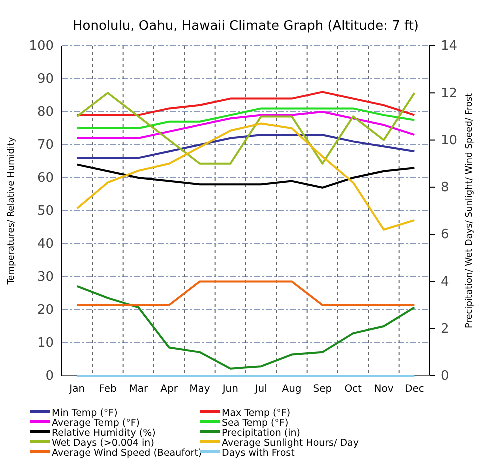 This screenshot has width=479, height=458. Describe the element at coordinates (449, 46) in the screenshot. I see `y2-tick-label: 14` at that location.